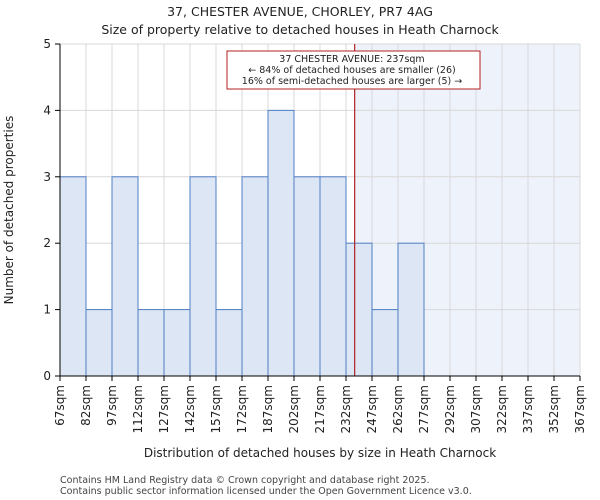 Image resolution: width=600 pixels, height=500 pixels. What do you see at coordinates (554, 409) in the screenshot?
I see `x-tick-label: 352sqm` at bounding box center [554, 409].